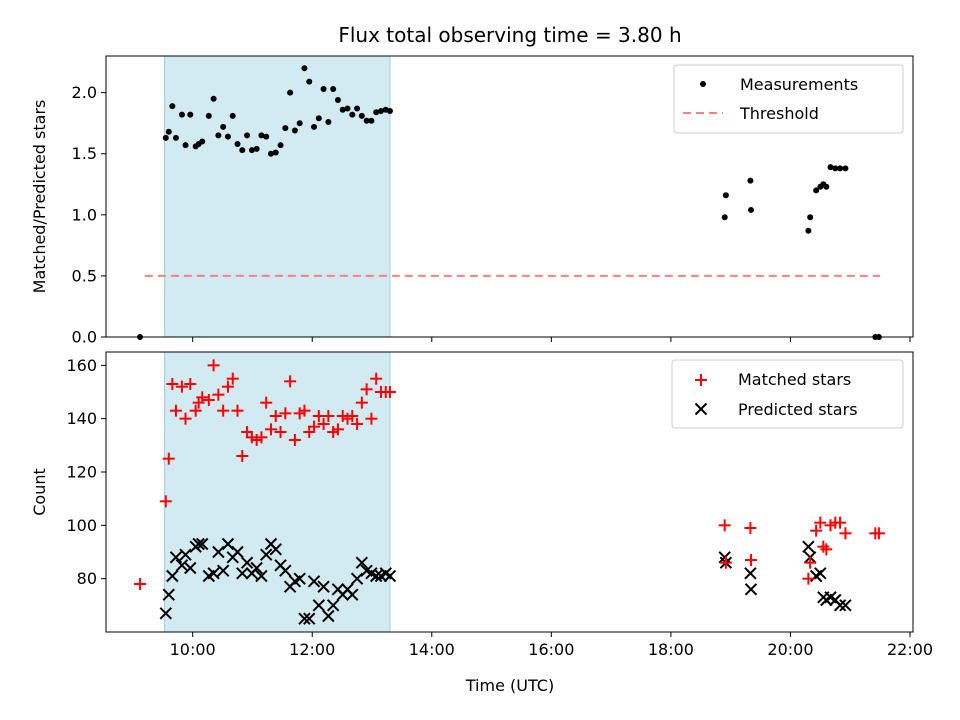 The height and width of the screenshot is (720, 960). Describe the element at coordinates (193, 649) in the screenshot. I see `x-tick-label: 10:00` at that location.